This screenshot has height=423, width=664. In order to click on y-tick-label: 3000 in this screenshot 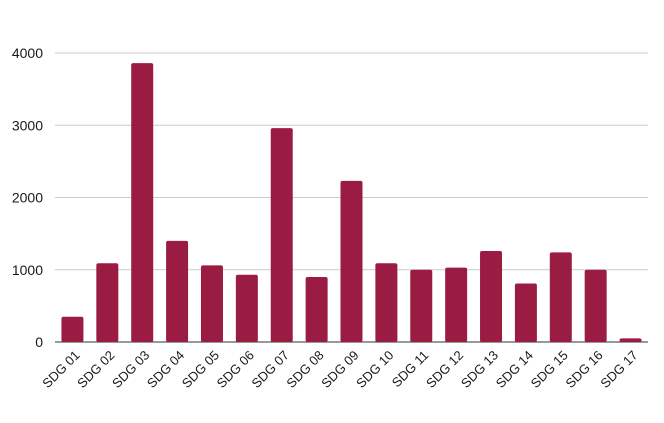, I will do `click(27, 125)`.